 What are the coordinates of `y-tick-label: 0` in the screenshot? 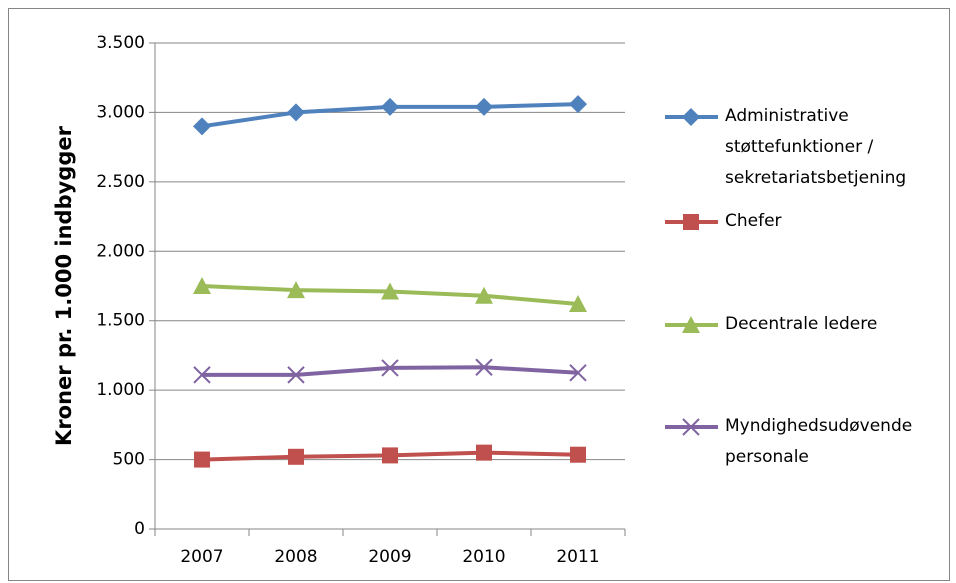 It's located at (139, 529).